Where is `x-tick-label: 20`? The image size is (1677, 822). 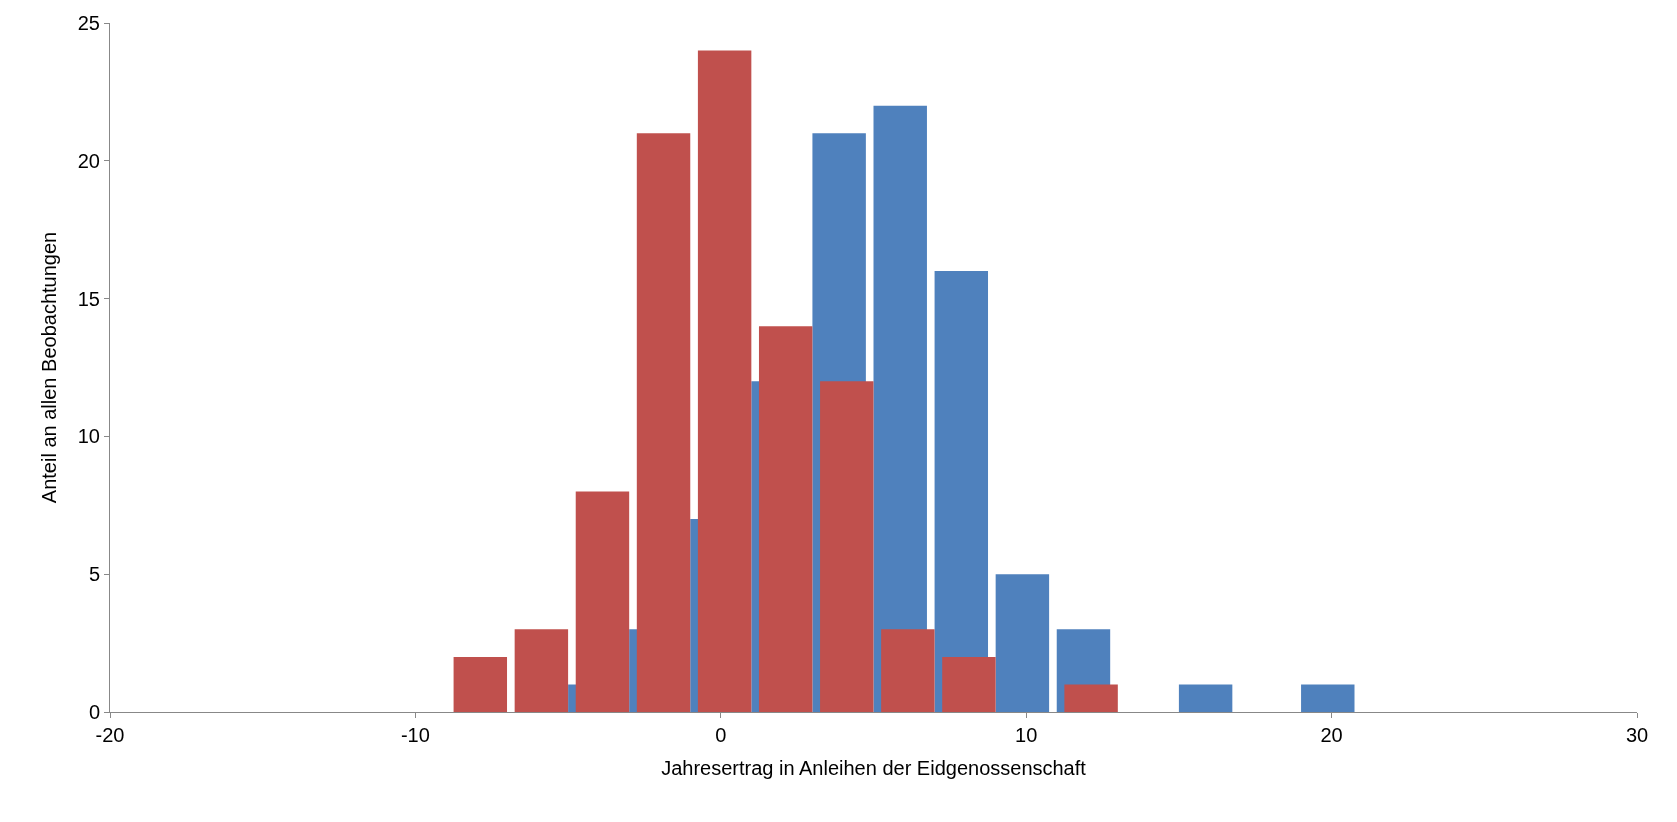
x-tick-label: 20 is located at coordinates (1331, 735).